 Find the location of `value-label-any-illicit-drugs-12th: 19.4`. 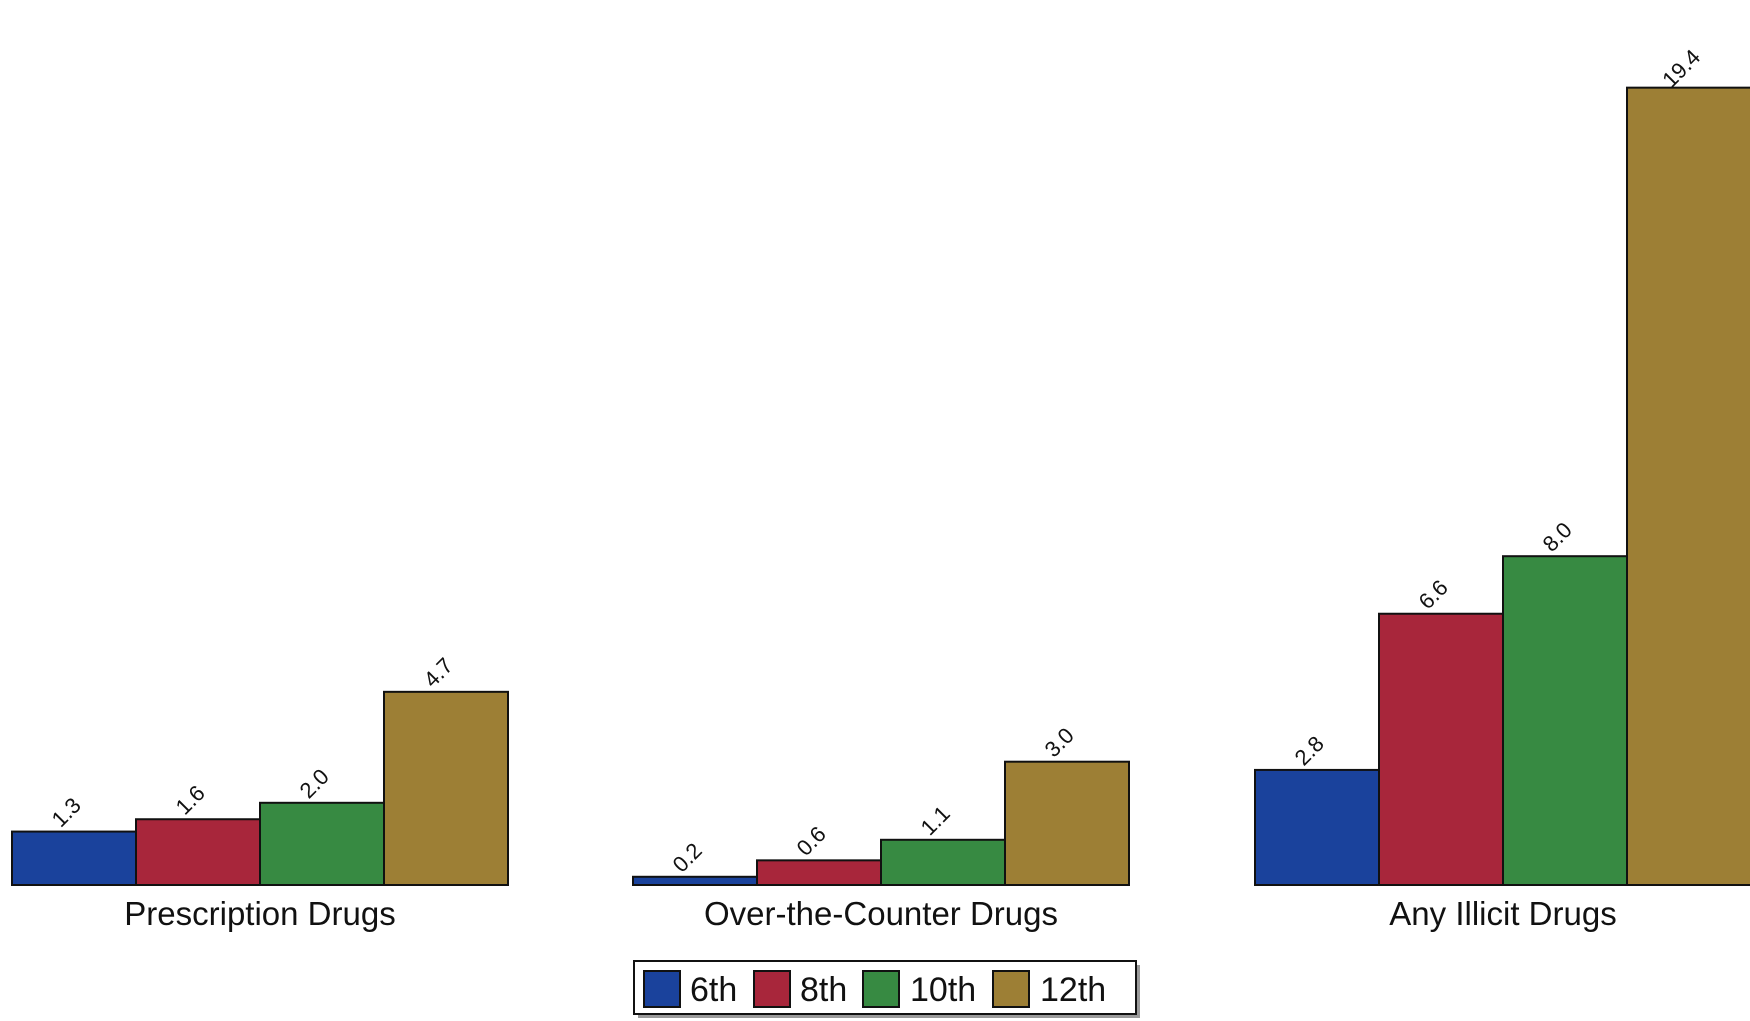

value-label-any-illicit-drugs-12th: 19.4 is located at coordinates (1681, 68).